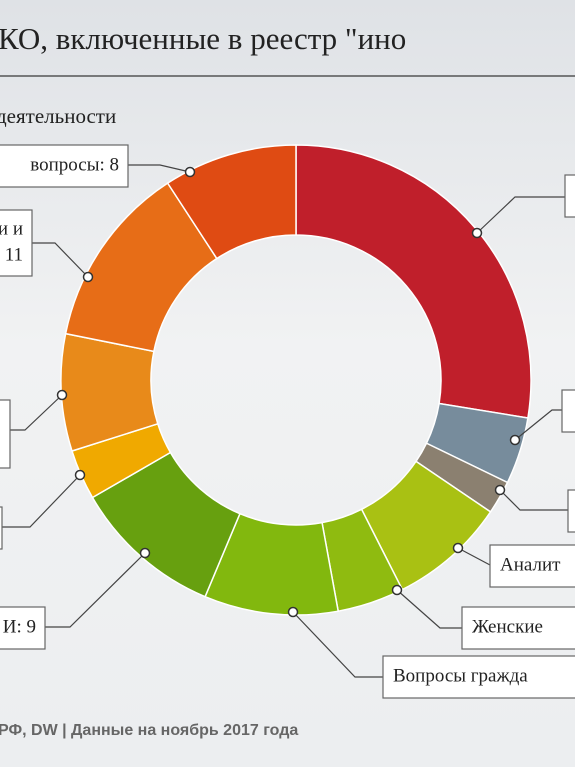  I want to click on data-label: и и, so click(11, 228).